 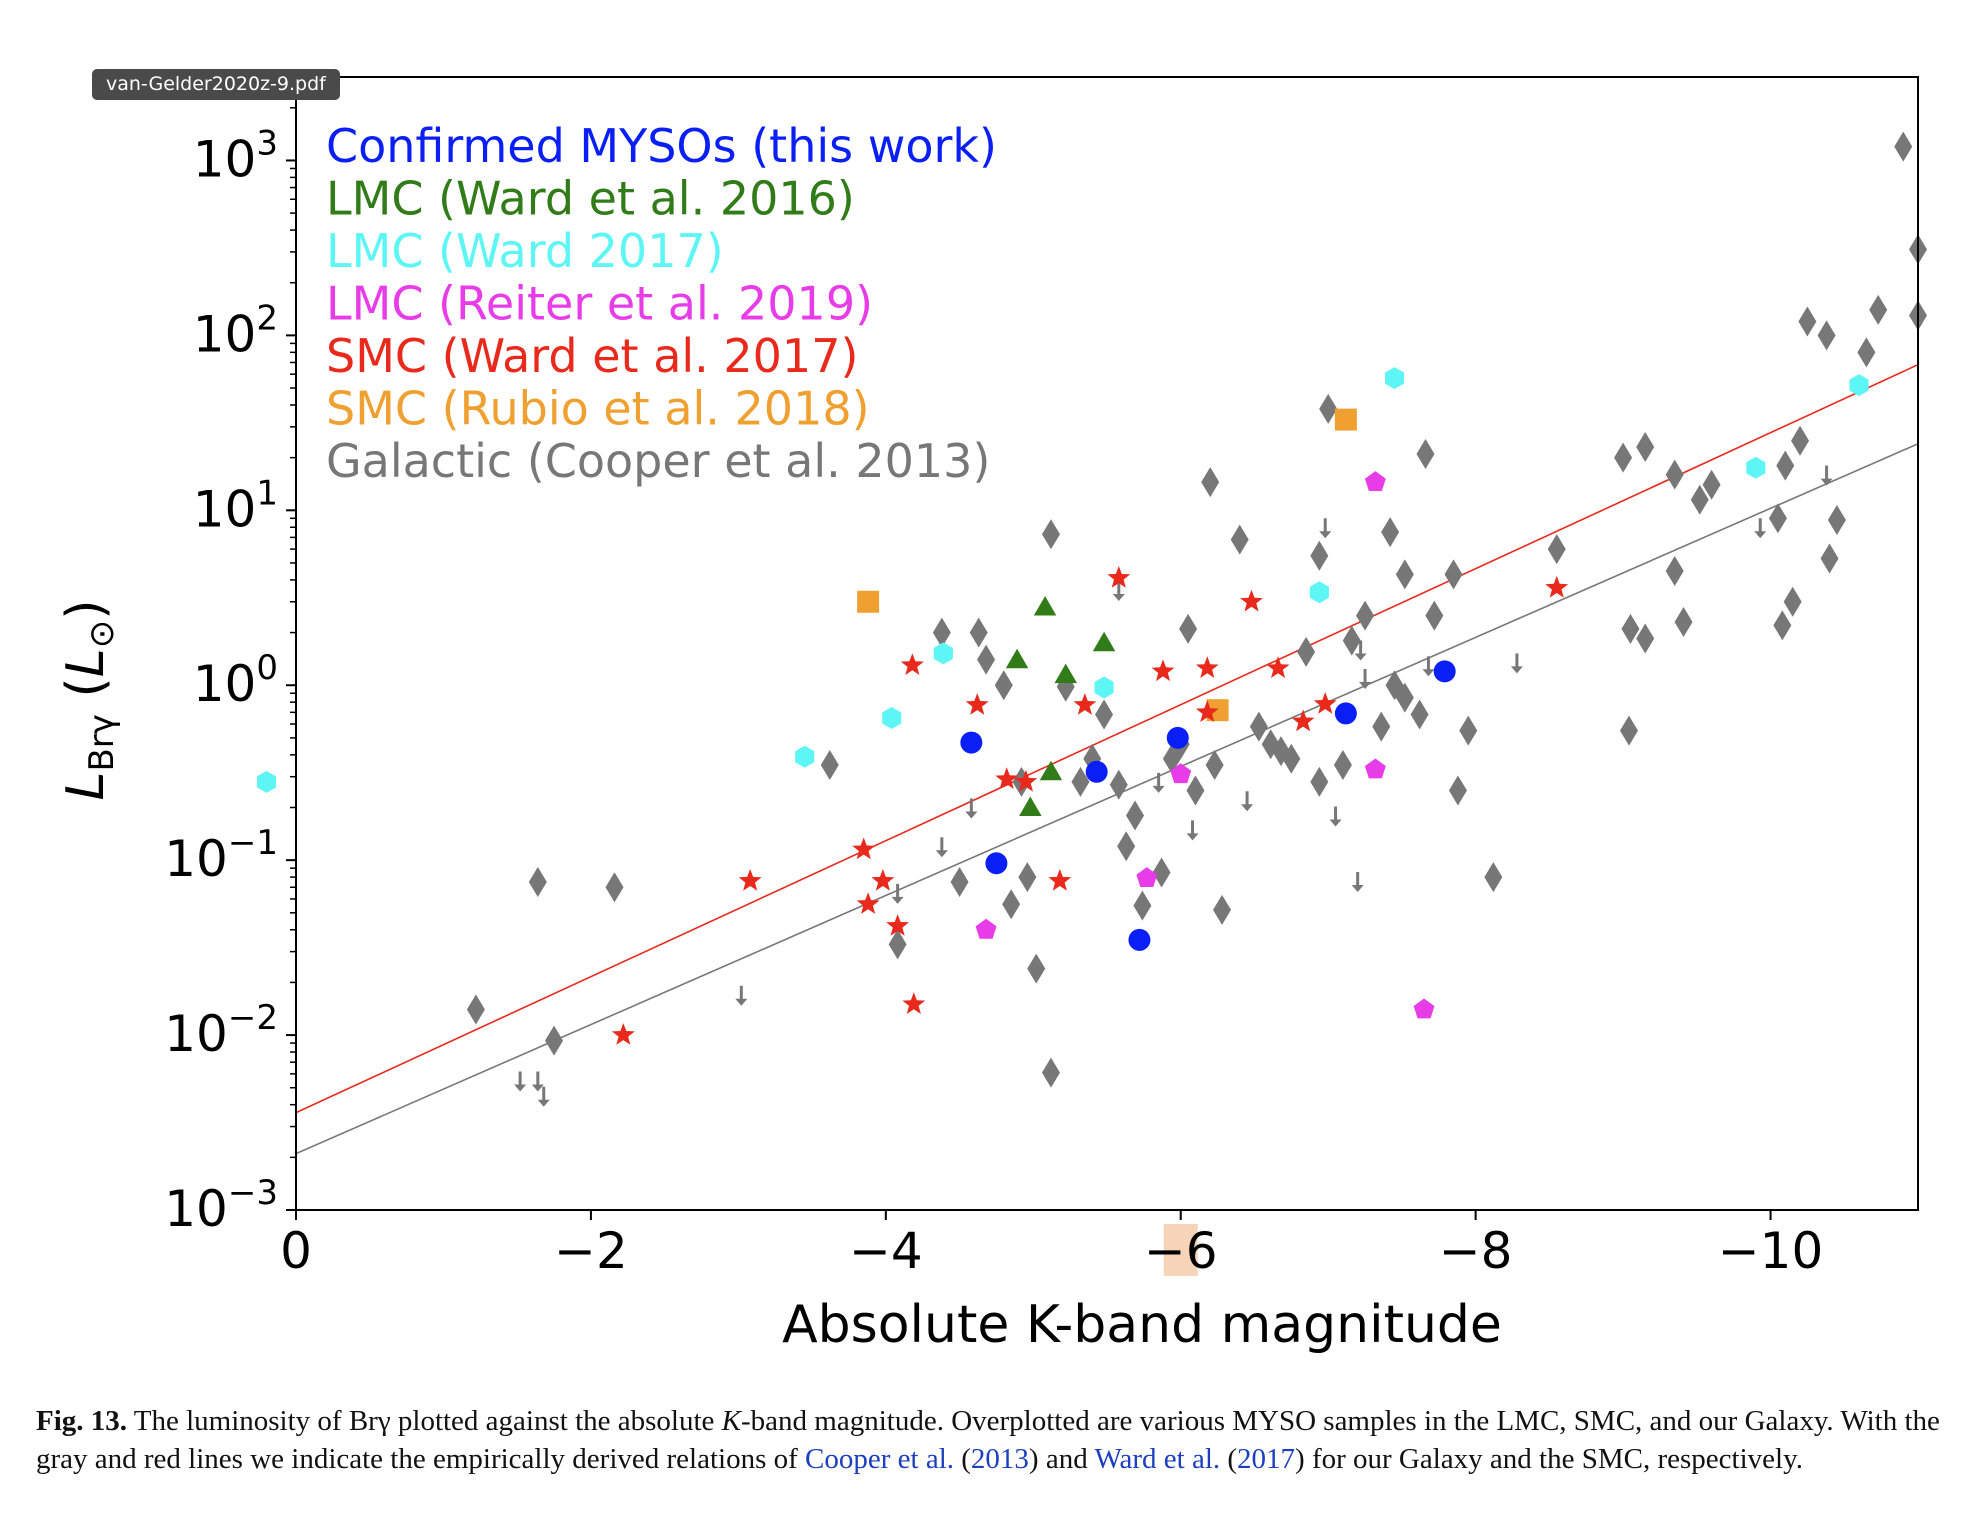 What do you see at coordinates (598, 409) in the screenshot?
I see `legend-entry: SMC (Rubio et al. 2018)` at bounding box center [598, 409].